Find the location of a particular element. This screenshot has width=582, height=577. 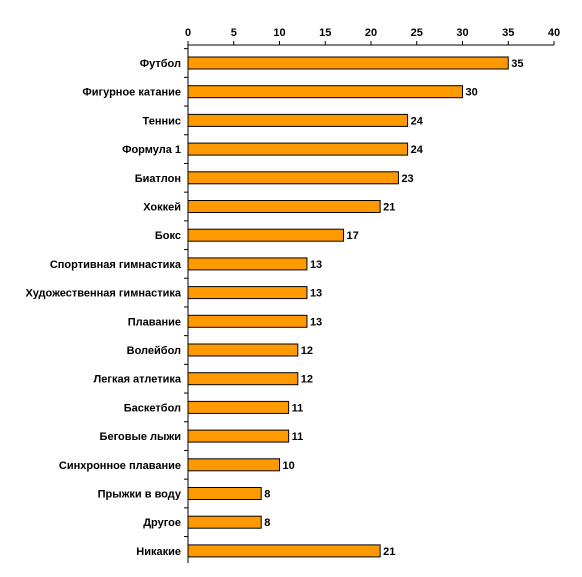

category-label: Фигурное катание is located at coordinates (131, 93).